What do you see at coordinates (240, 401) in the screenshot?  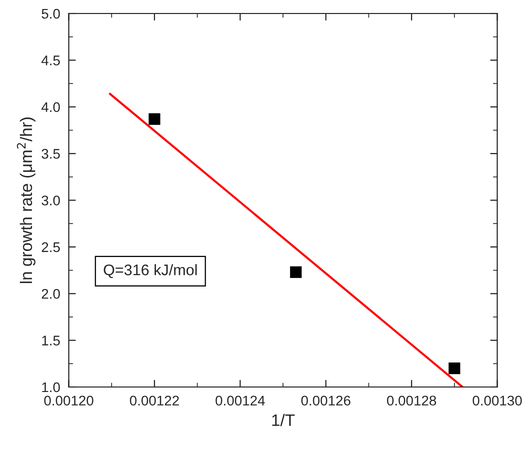 I see `x-tick-label: 0.00124` at bounding box center [240, 401].